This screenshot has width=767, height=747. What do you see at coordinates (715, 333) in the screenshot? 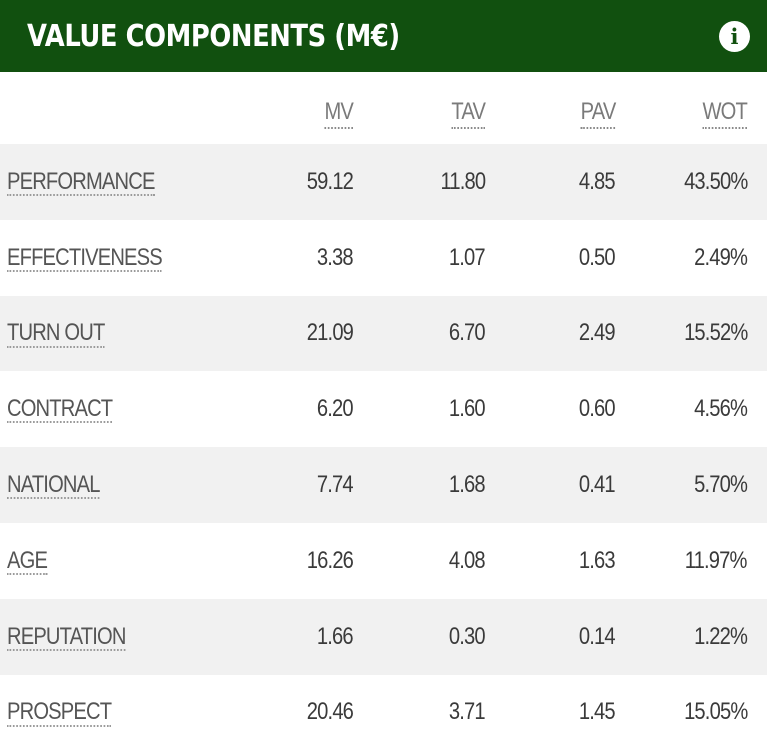
I see `cell-wot: 15.52%` at bounding box center [715, 333].